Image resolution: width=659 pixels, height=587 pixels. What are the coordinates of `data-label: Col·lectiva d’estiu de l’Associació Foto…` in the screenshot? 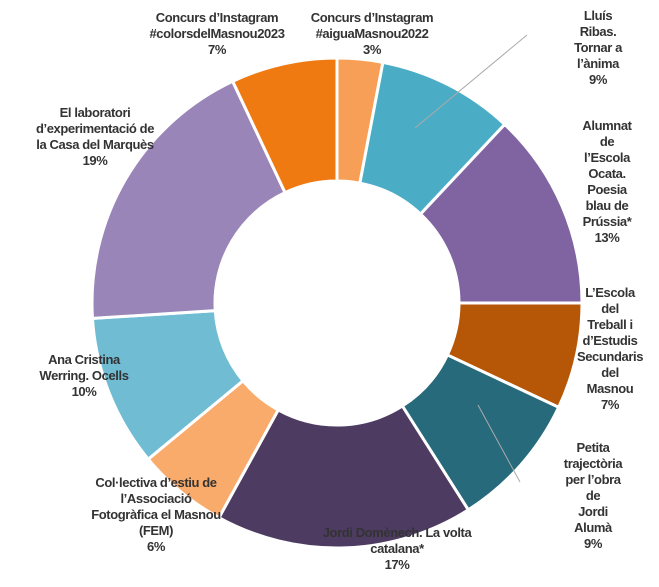 It's located at (156, 515).